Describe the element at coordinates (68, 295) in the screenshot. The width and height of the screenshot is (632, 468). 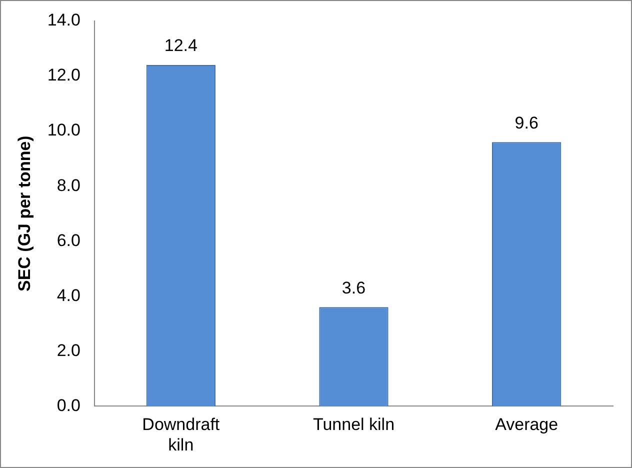
I see `y-tick-label: 4.0` at that location.